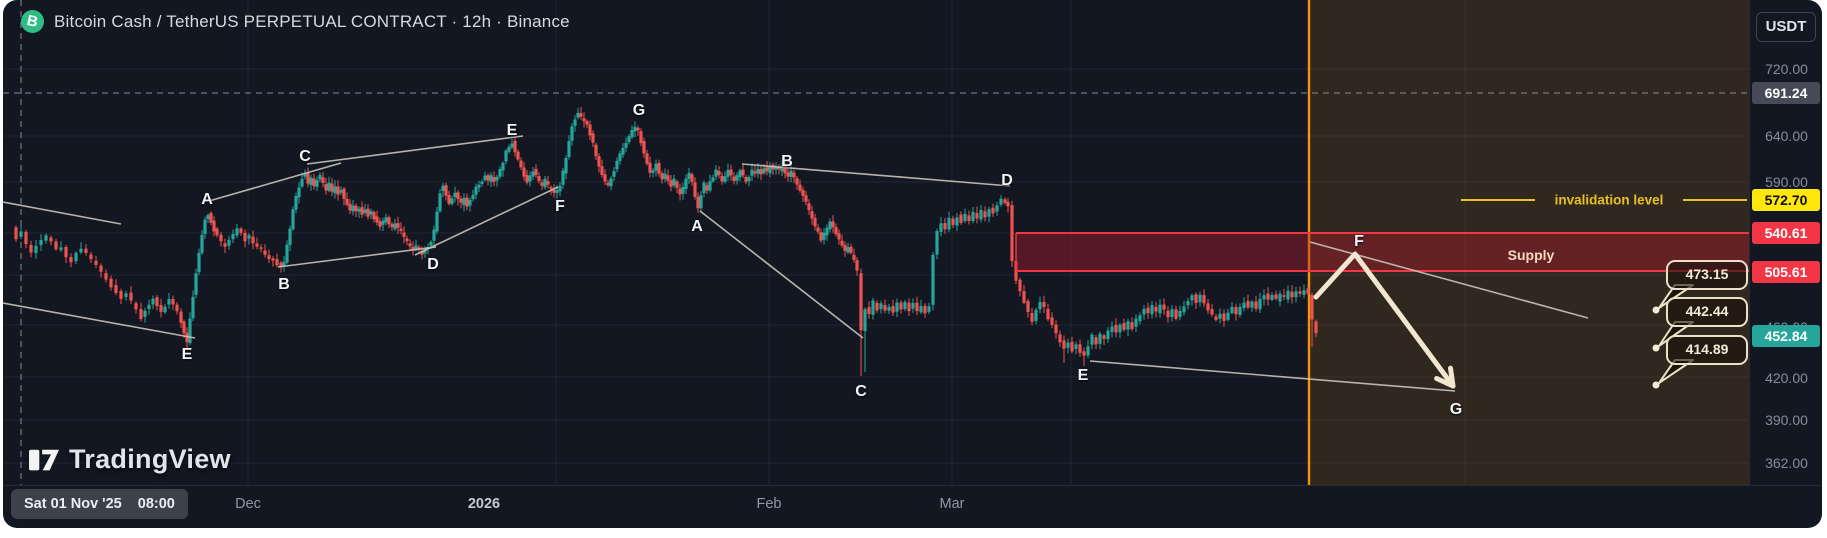  I want to click on price-tick: 720.00, so click(1786, 69).